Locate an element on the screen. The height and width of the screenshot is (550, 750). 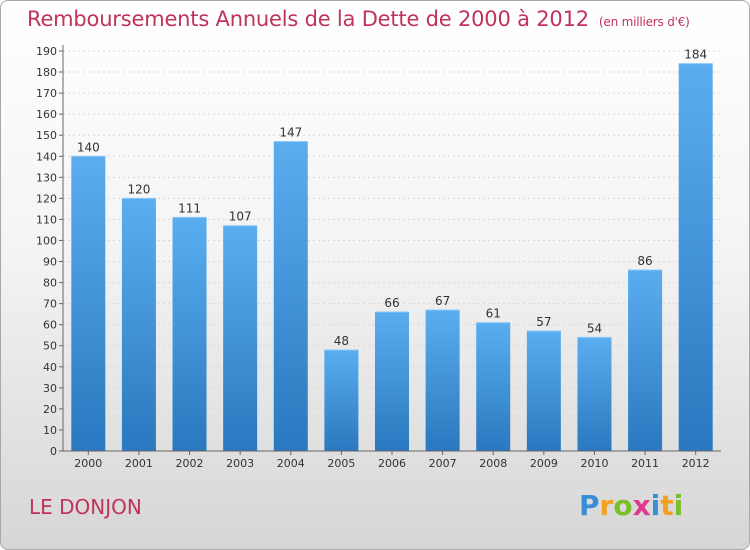
proxiti-logo: Proxiti is located at coordinates (631, 505).